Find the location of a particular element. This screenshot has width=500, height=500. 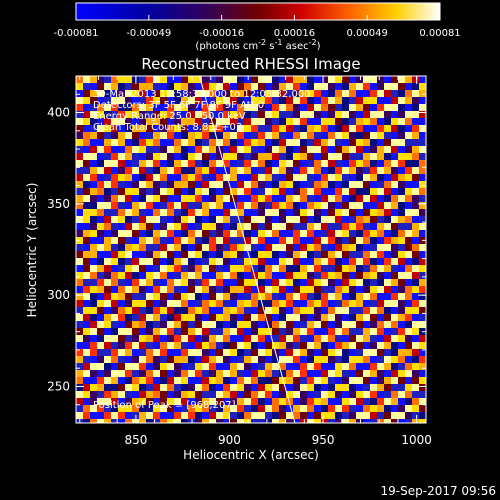

x-tick-label: 1000 is located at coordinates (416, 440).